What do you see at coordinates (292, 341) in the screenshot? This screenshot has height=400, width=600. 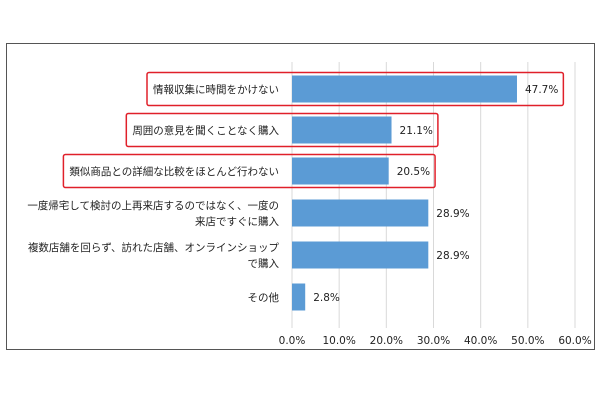 I see `x-tick-label: 0.0%` at bounding box center [292, 341].